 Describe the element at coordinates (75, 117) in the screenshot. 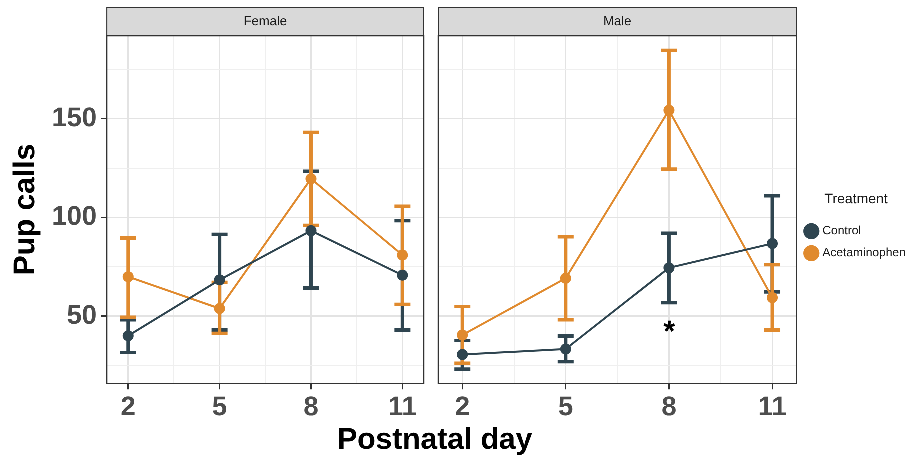

I see `y-tick-label: 150` at that location.